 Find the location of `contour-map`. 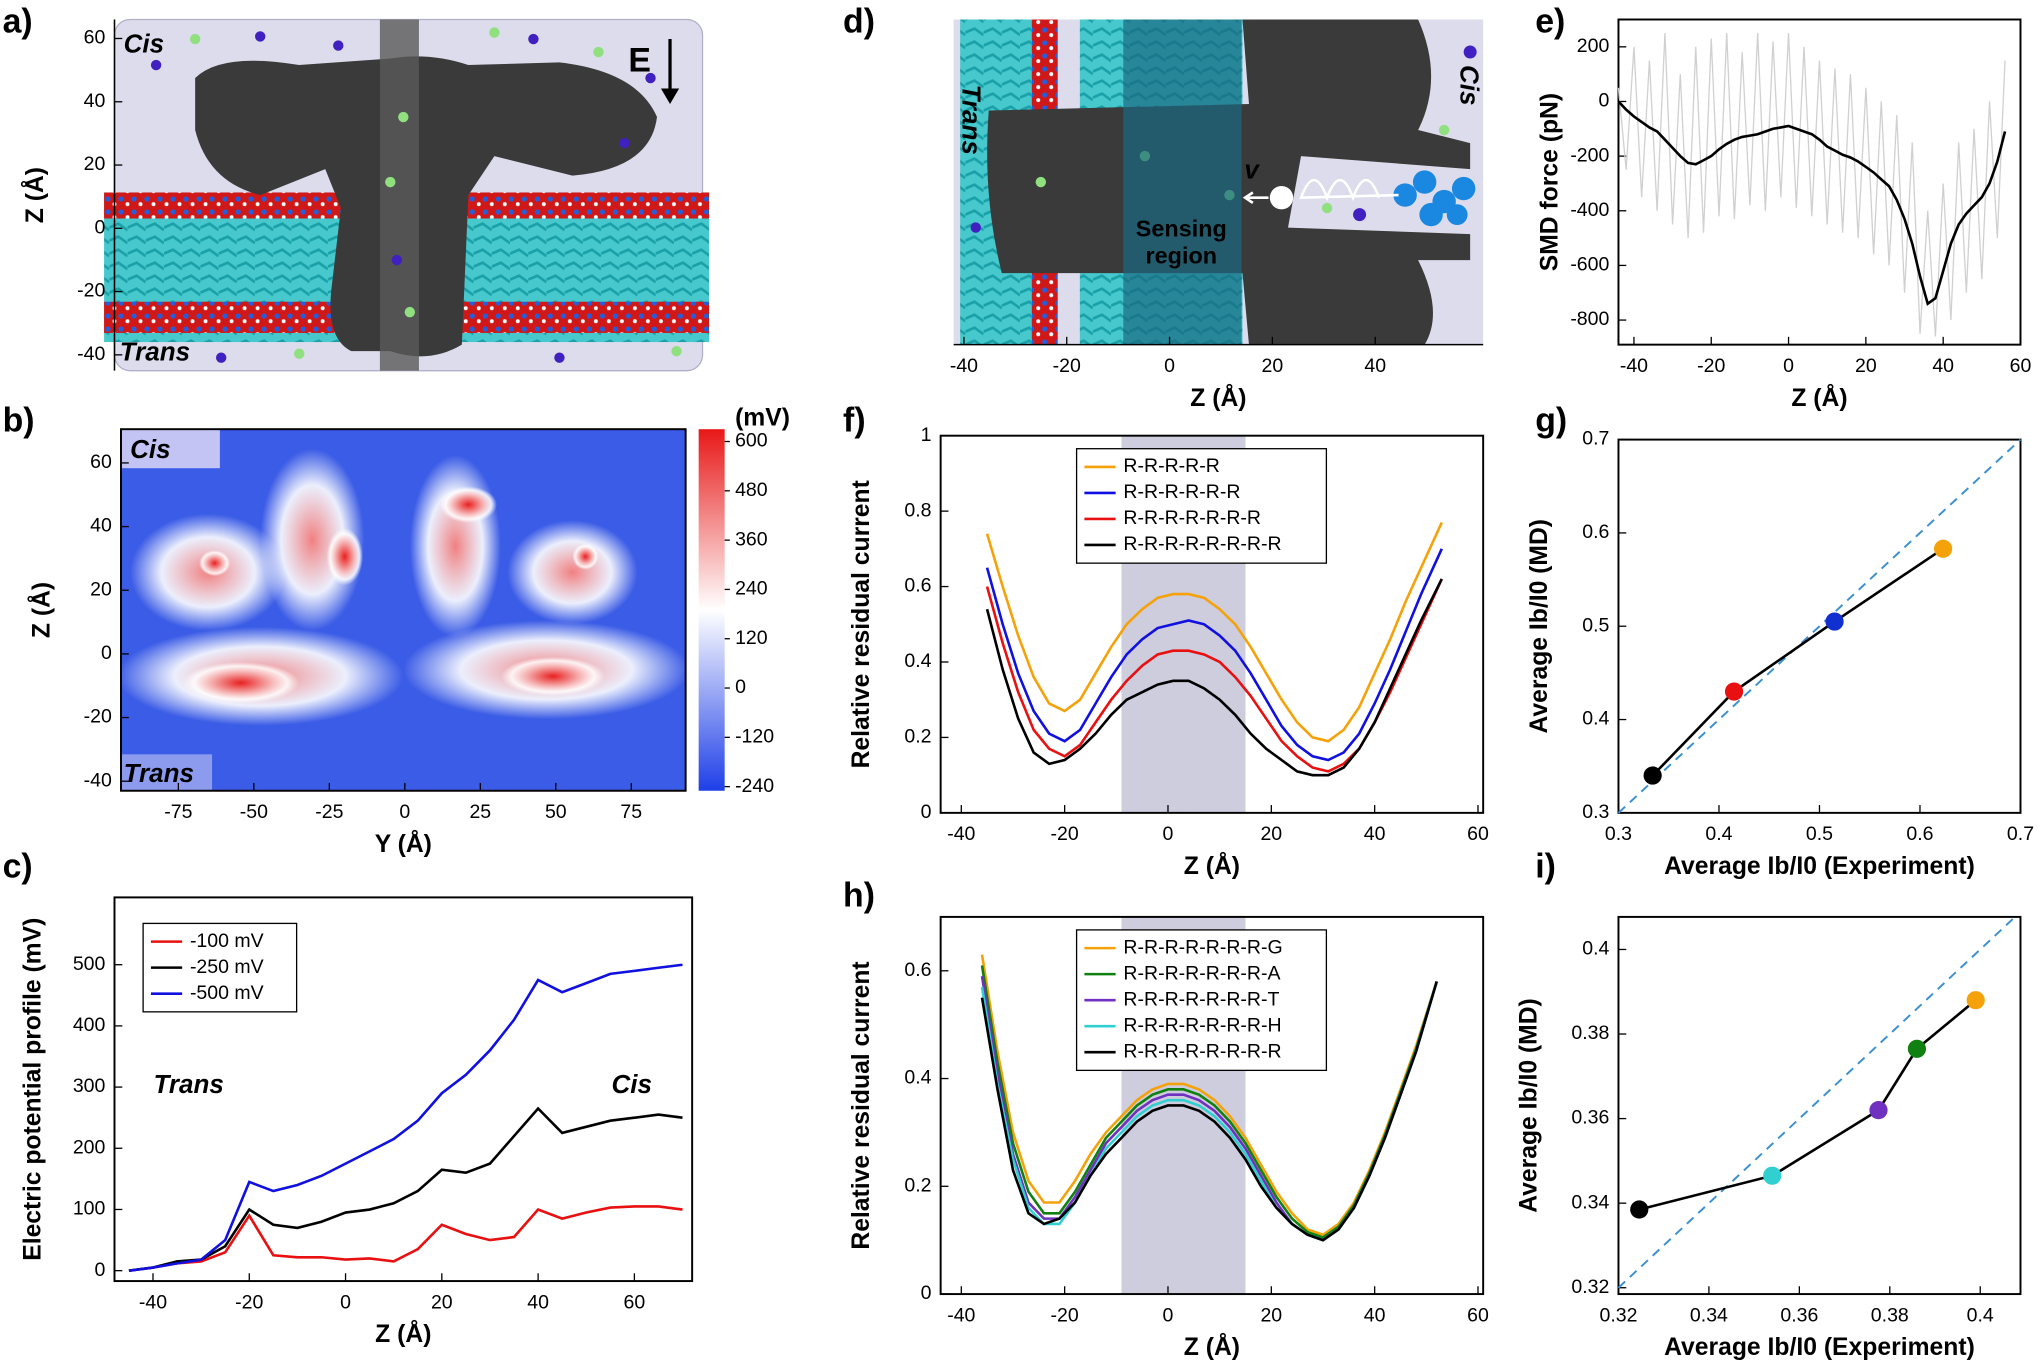

contour-map is located at coordinates (403, 610).